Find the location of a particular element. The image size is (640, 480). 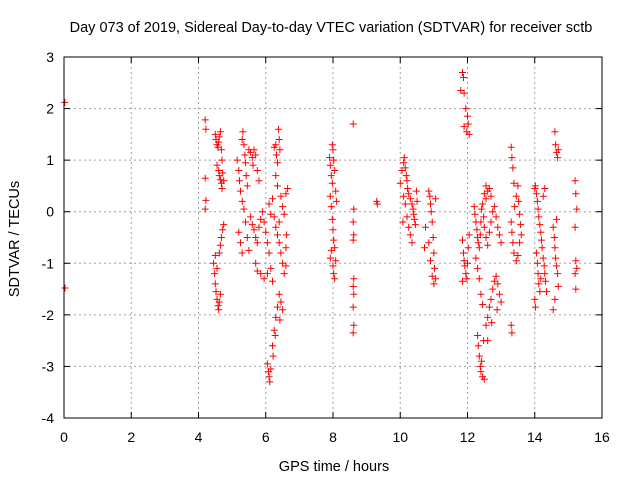

x-tick-label: 2 is located at coordinates (131, 437).